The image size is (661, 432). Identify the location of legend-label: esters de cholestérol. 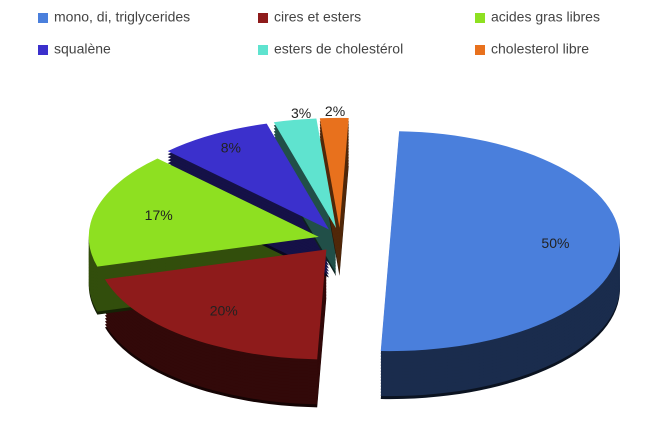
(338, 49).